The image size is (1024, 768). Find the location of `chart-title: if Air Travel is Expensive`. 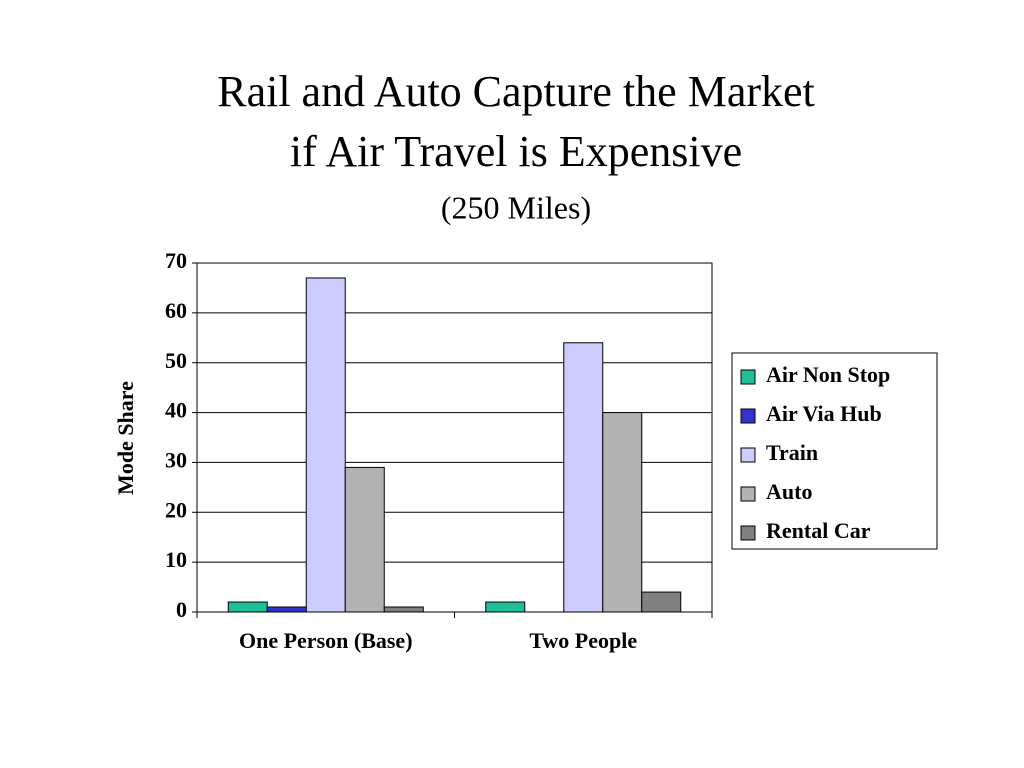

chart-title: if Air Travel is Expensive is located at coordinates (516, 151).